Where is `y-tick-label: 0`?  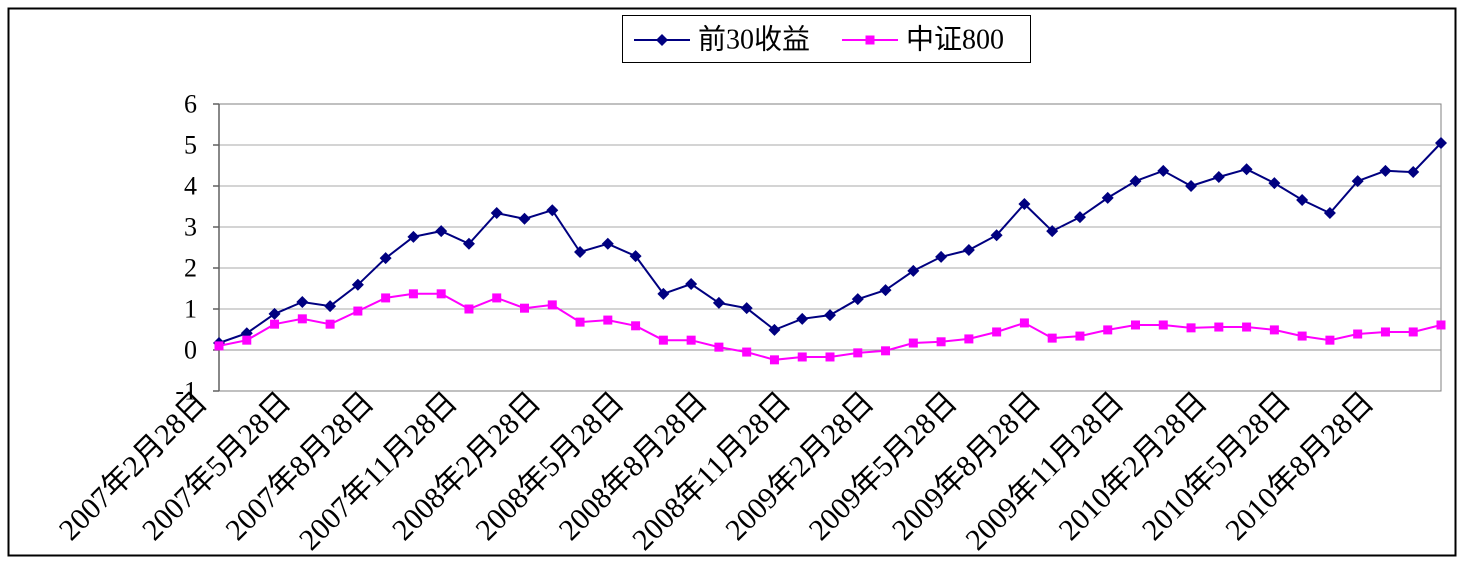 y-tick-label: 0 is located at coordinates (190, 350).